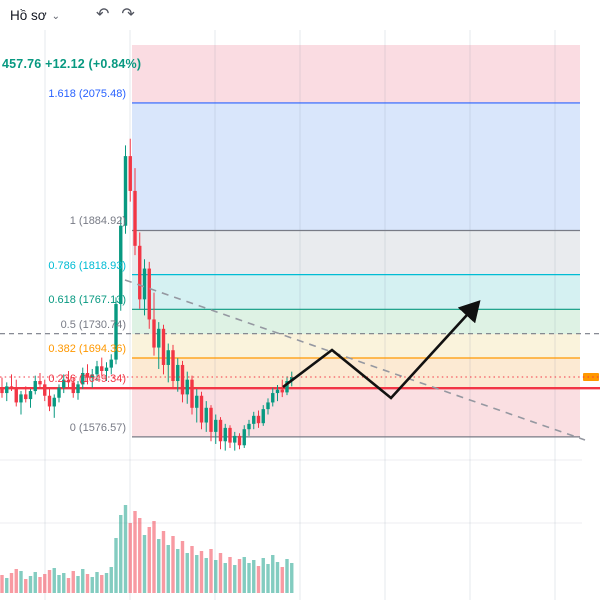  I want to click on profile-label: Hồ sơ, so click(28, 15).